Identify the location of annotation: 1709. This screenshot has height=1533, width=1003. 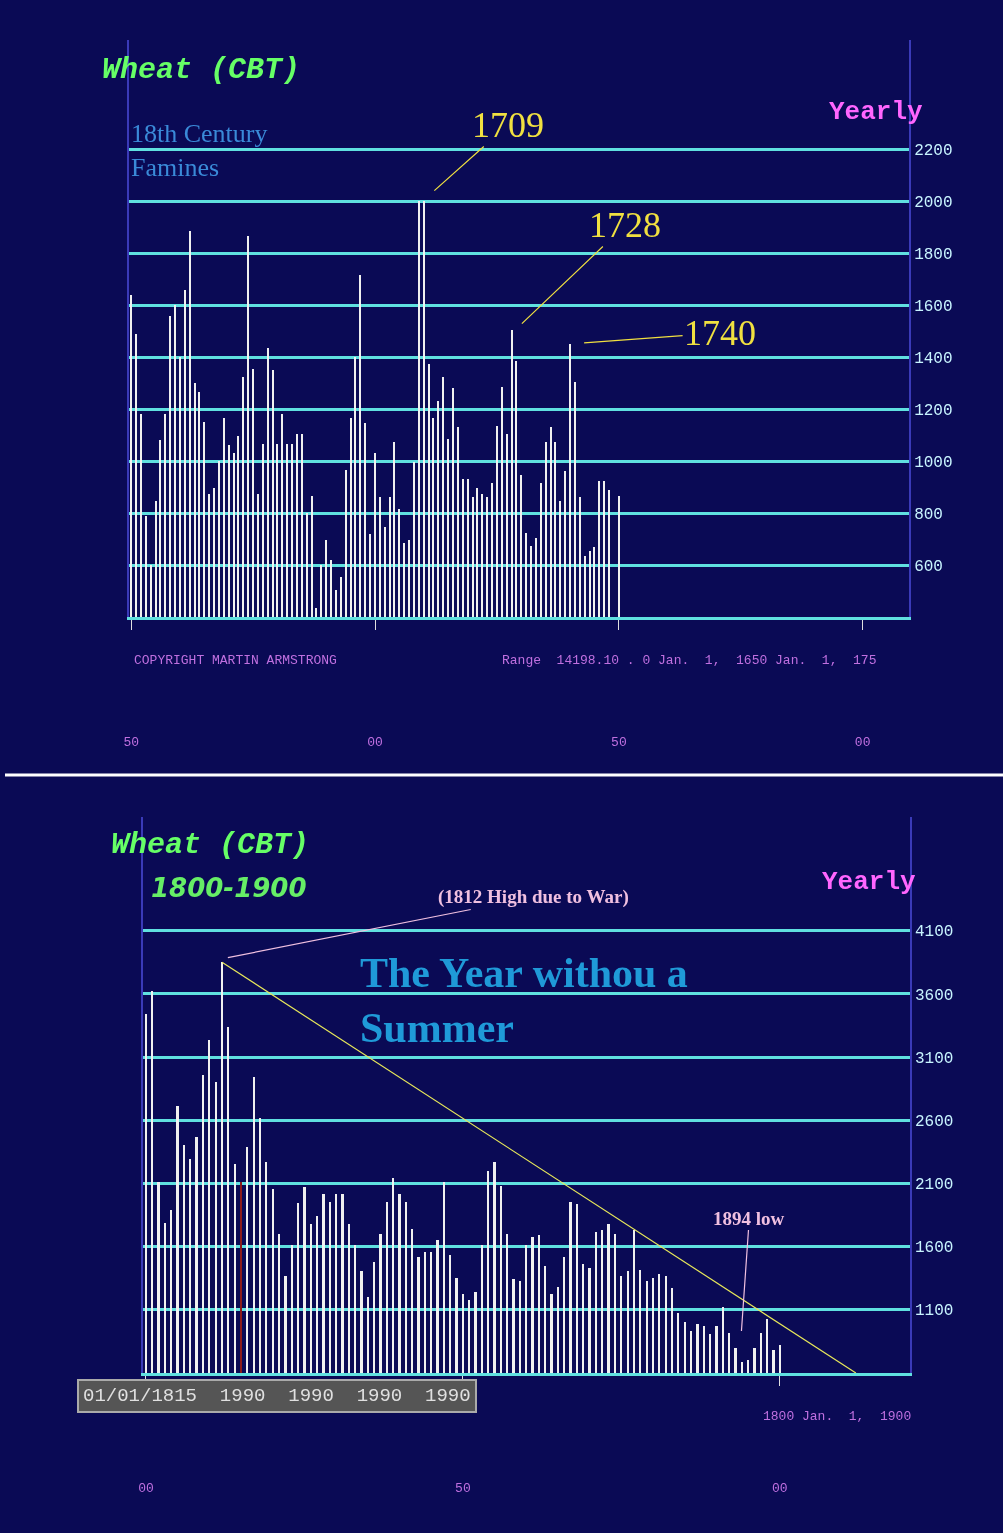
(508, 125).